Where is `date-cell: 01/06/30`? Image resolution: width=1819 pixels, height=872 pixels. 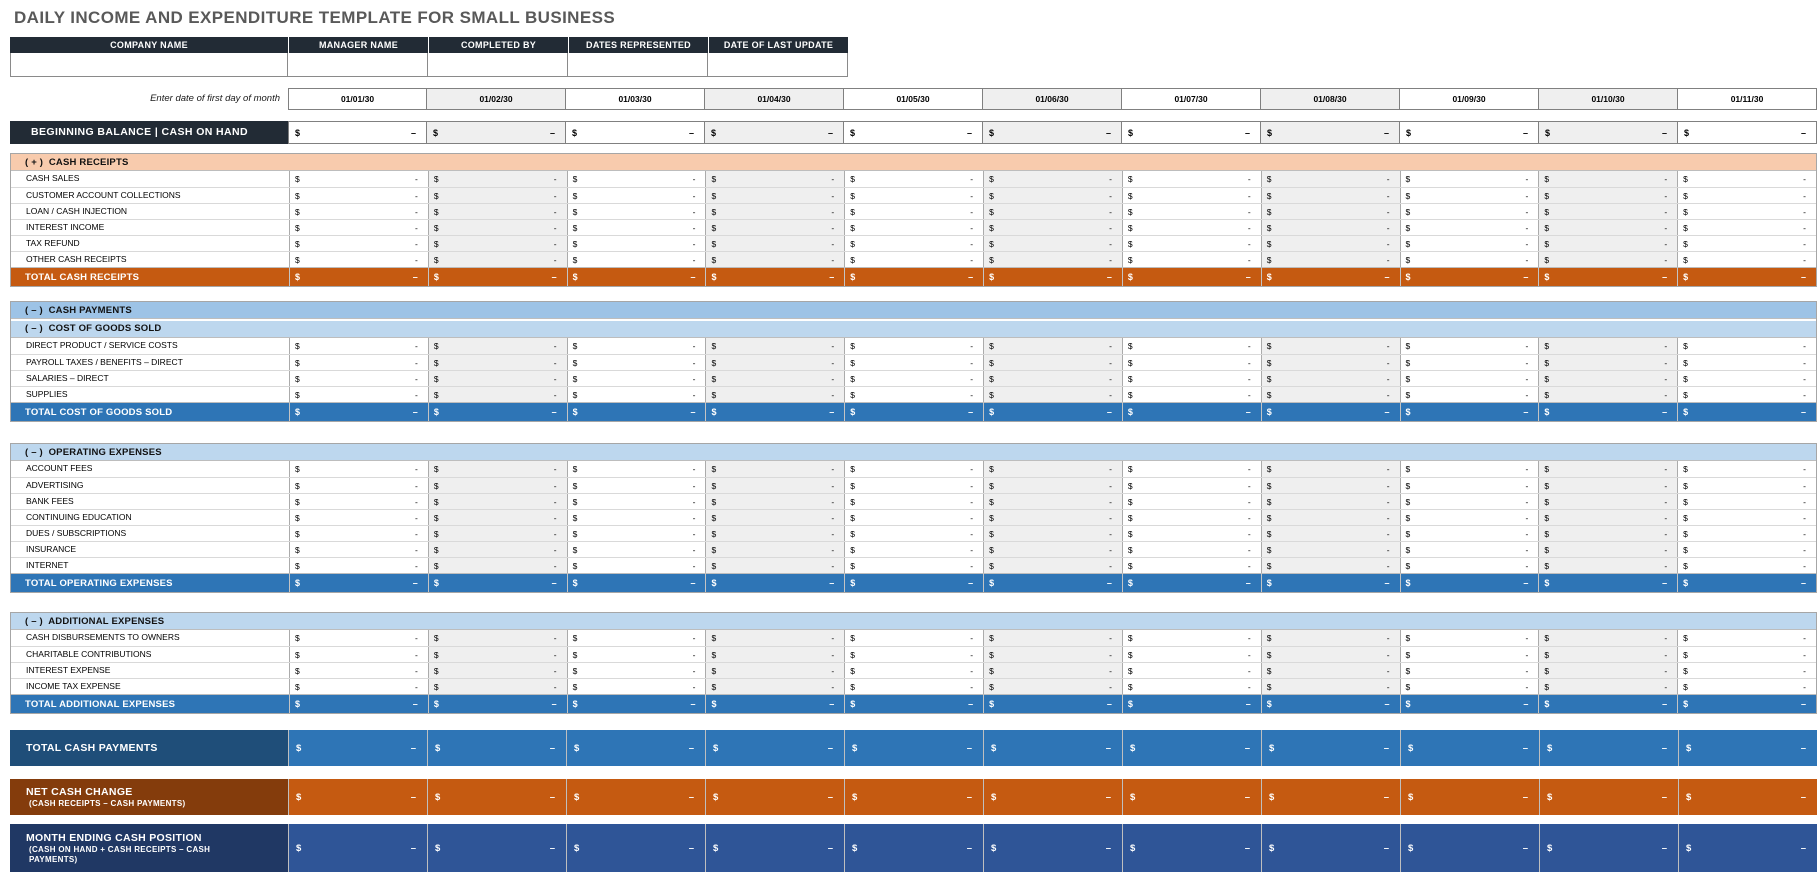 date-cell: 01/06/30 is located at coordinates (1052, 99).